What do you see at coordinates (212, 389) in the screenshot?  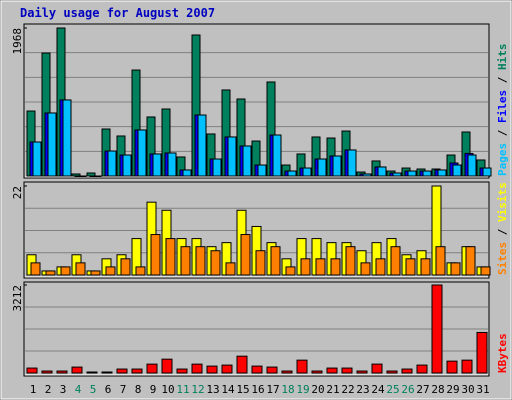 I see `x-tick-label: 13` at bounding box center [212, 389].